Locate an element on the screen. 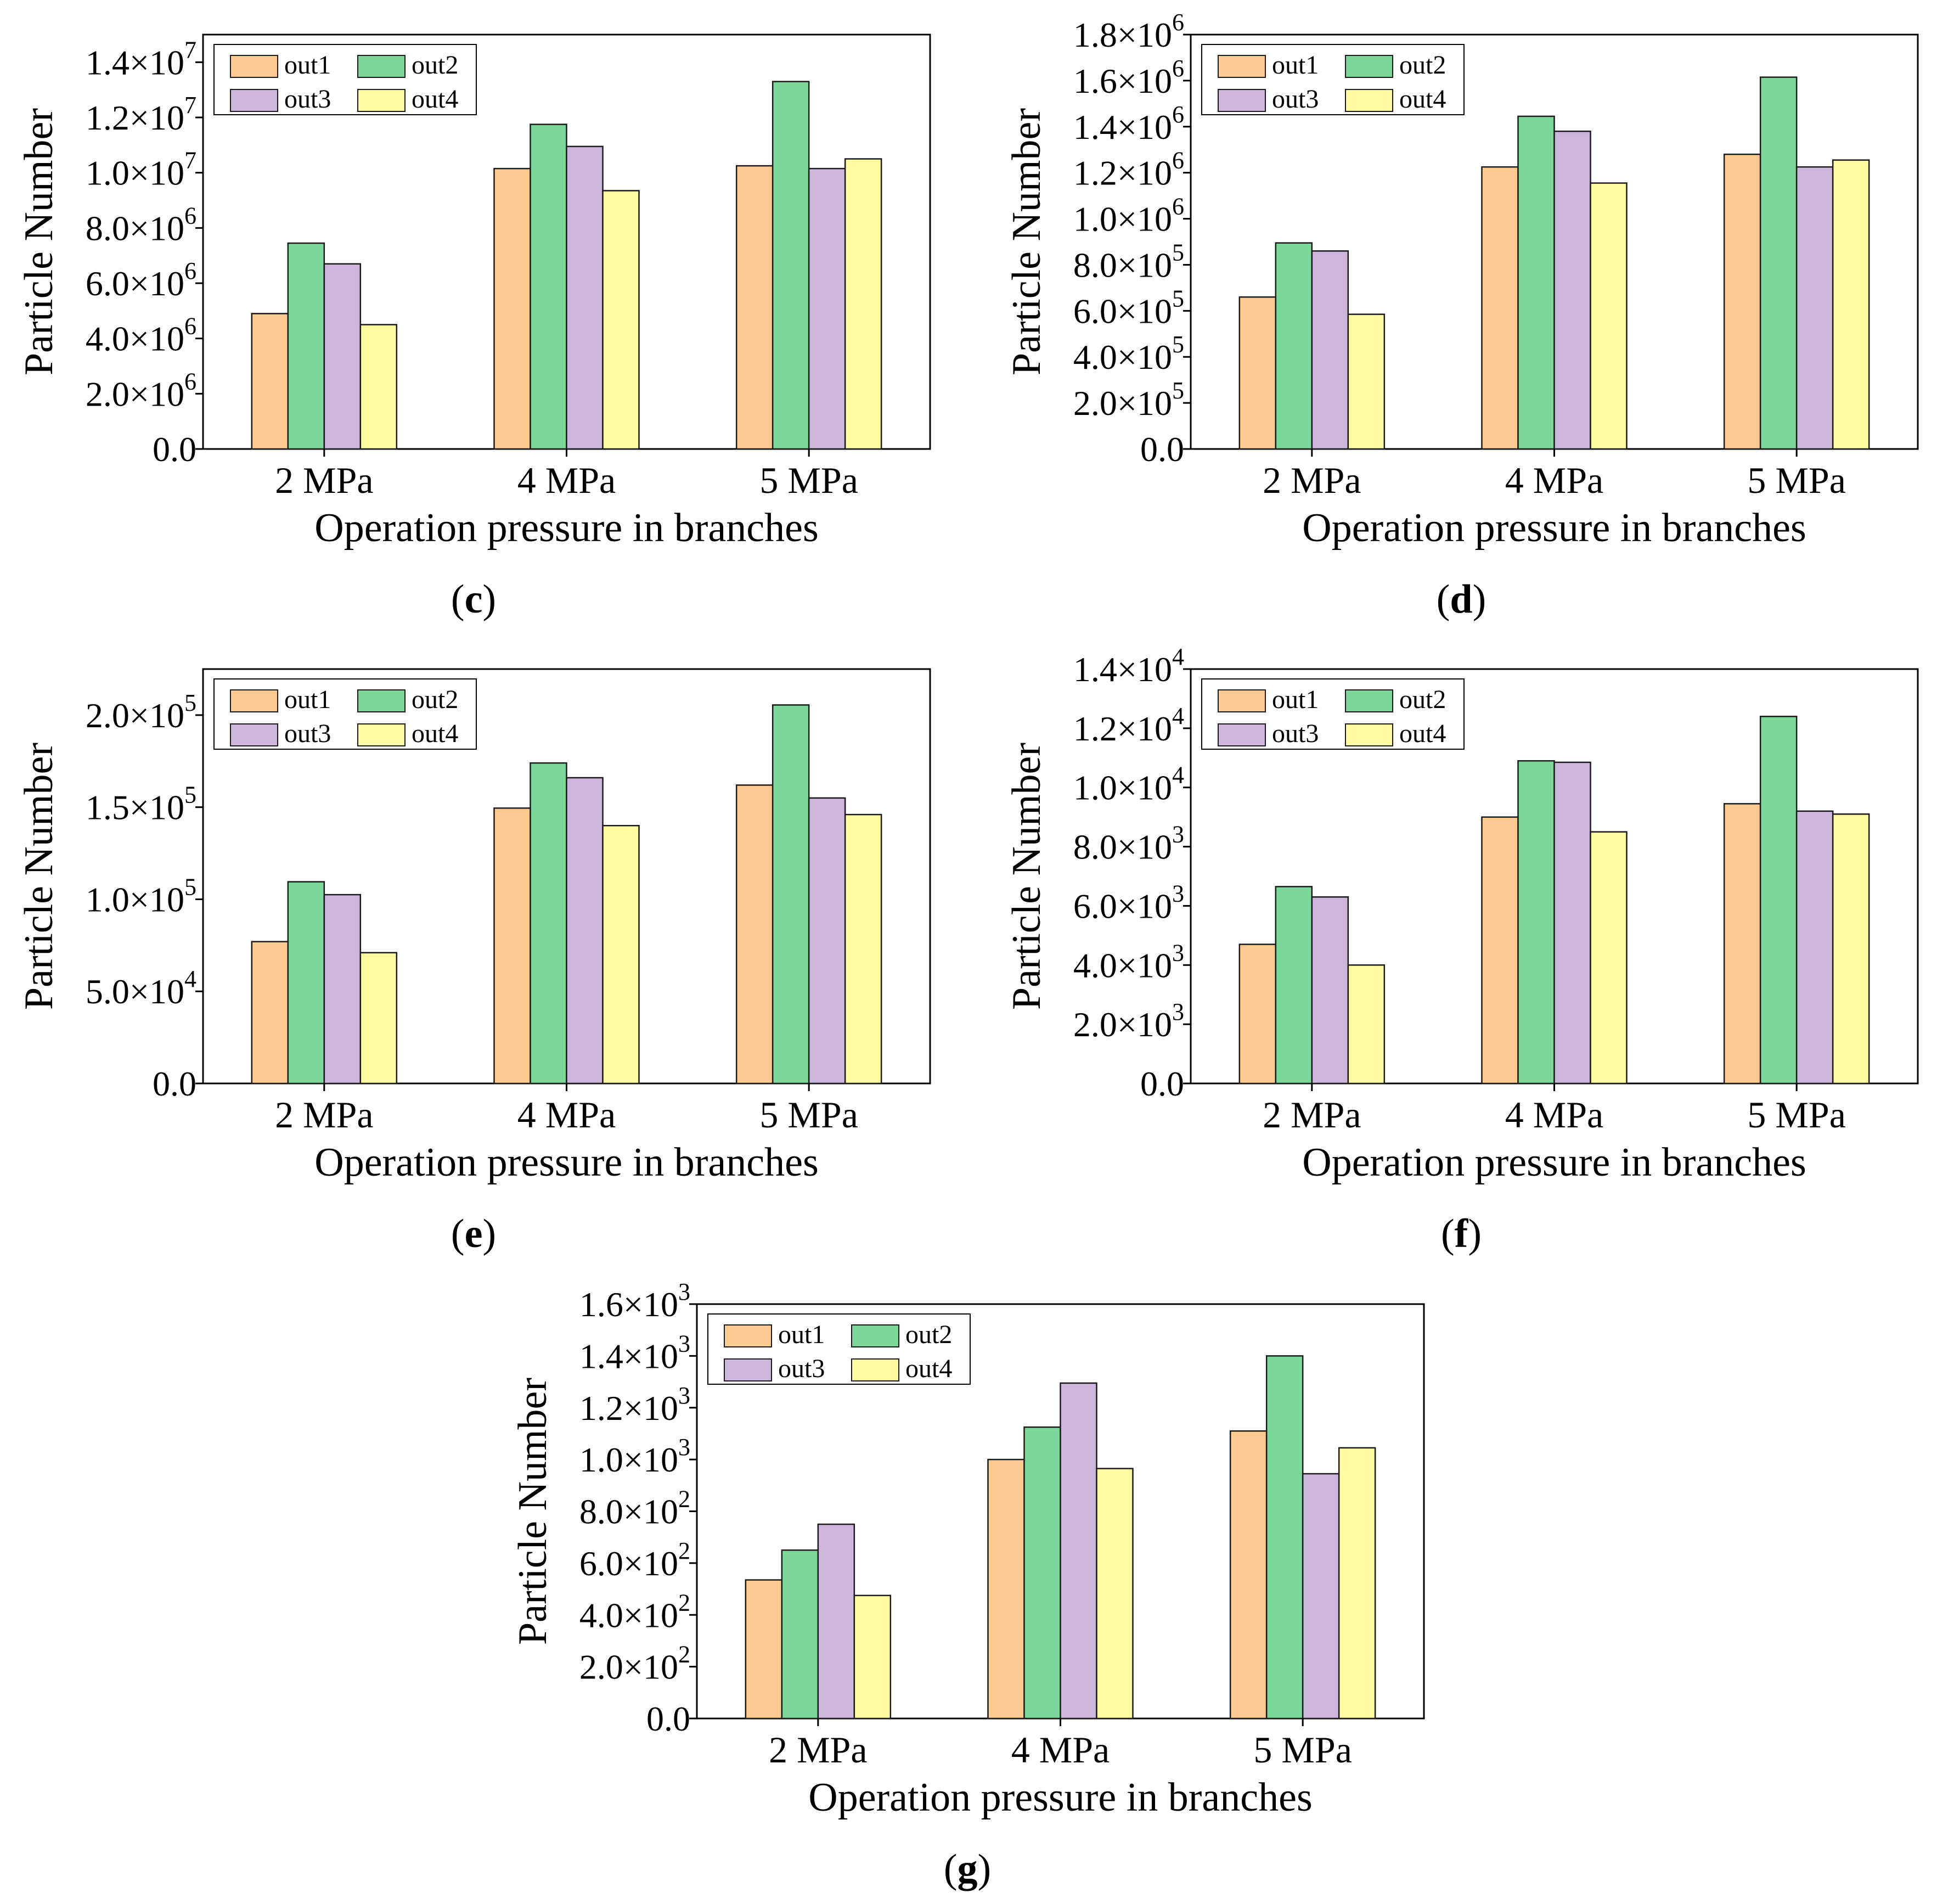 The image size is (1937, 1904). y-tick-label: 8.0×10² is located at coordinates (635, 1508).